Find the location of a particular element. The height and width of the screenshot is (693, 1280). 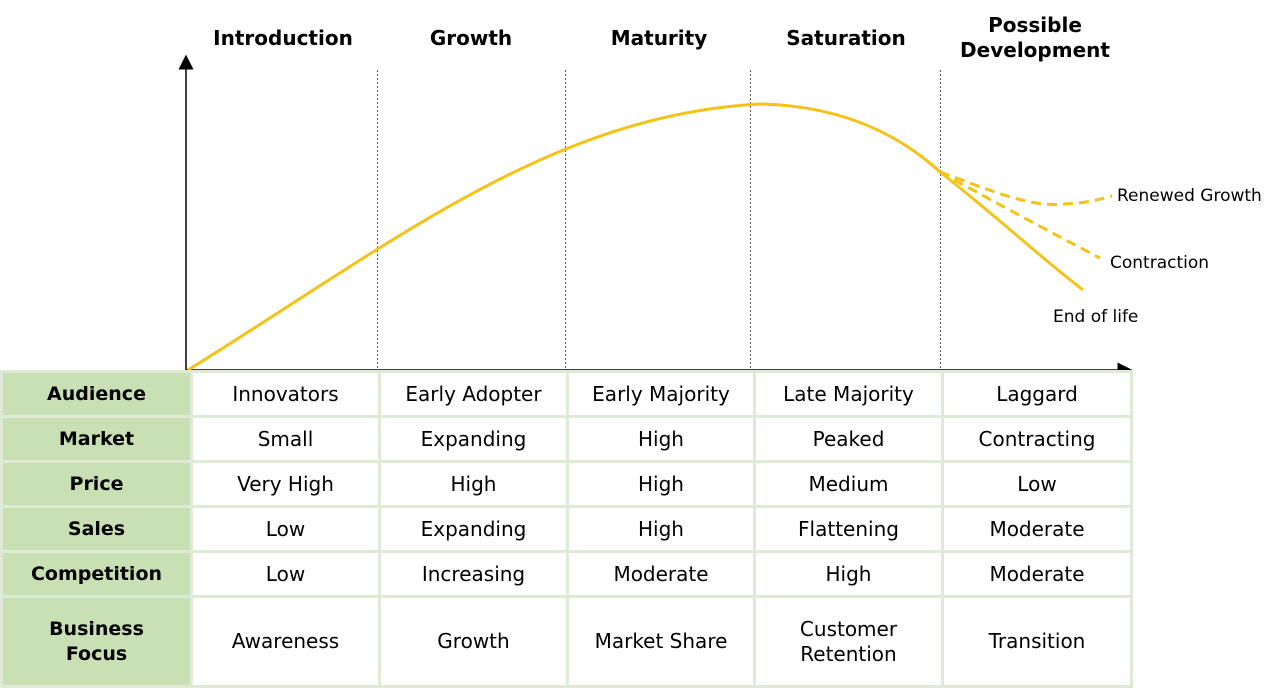

table-cell: Early Majority is located at coordinates (661, 394).